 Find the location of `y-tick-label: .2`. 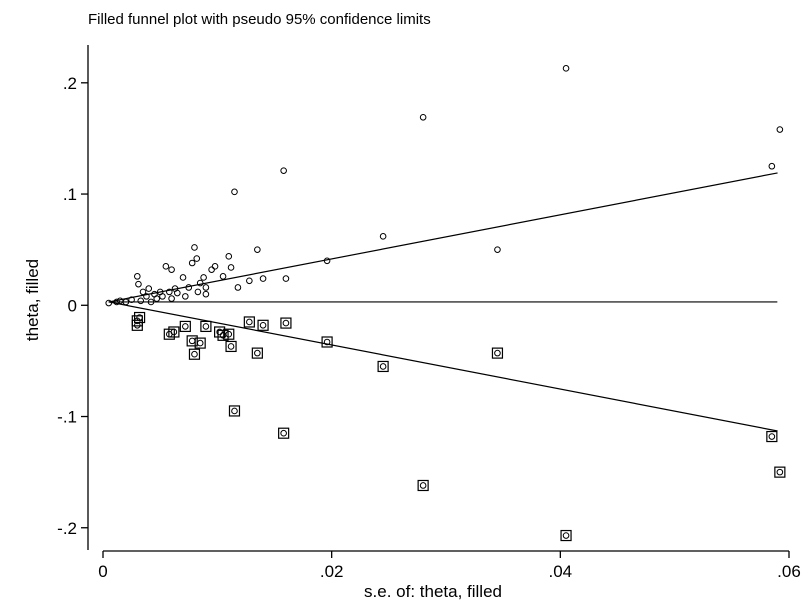

y-tick-label: .2 is located at coordinates (70, 83).